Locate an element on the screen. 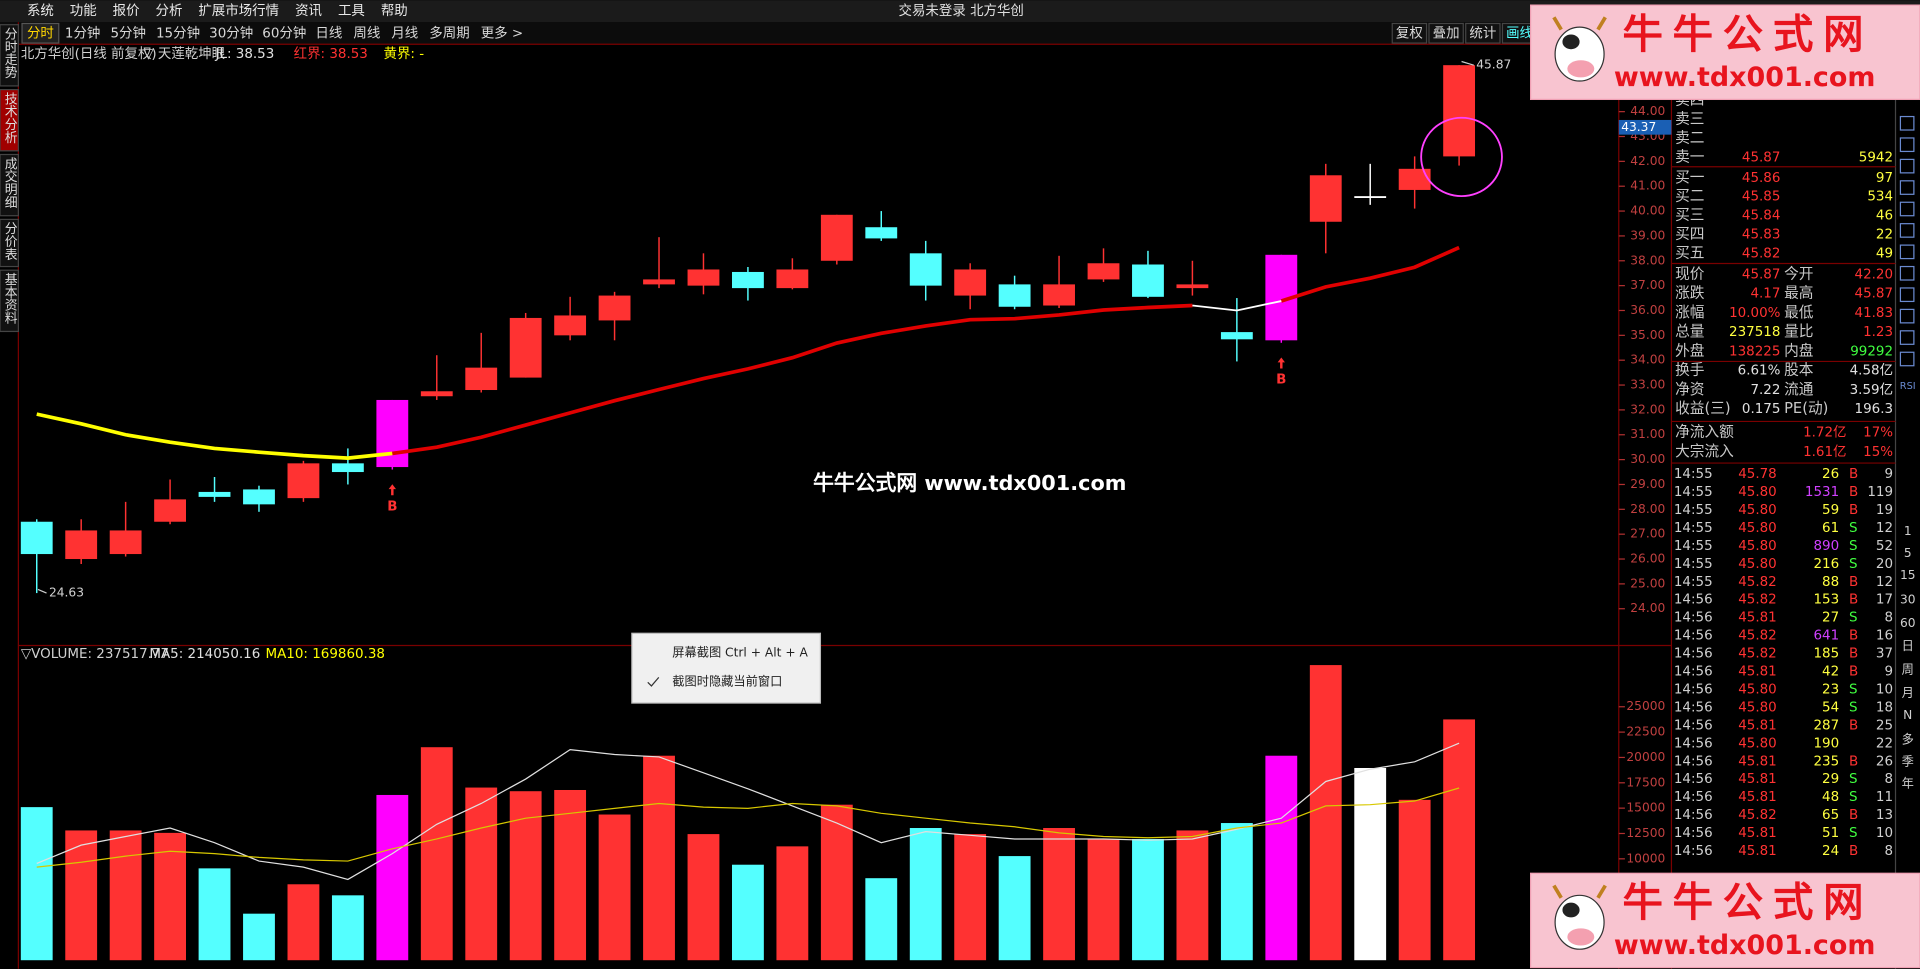  quote-volume: 22 is located at coordinates (1884, 235).